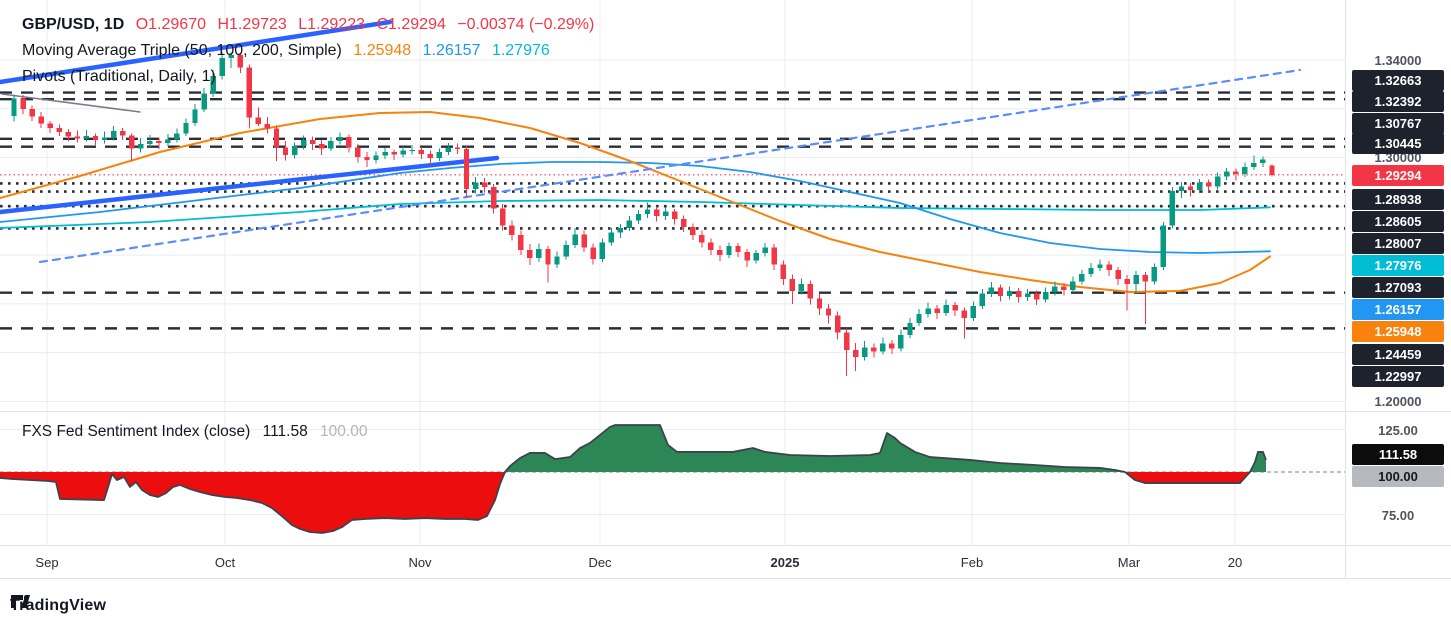 The height and width of the screenshot is (628, 1451). Describe the element at coordinates (1398, 331) in the screenshot. I see `price-axis-label: 1.25948` at that location.